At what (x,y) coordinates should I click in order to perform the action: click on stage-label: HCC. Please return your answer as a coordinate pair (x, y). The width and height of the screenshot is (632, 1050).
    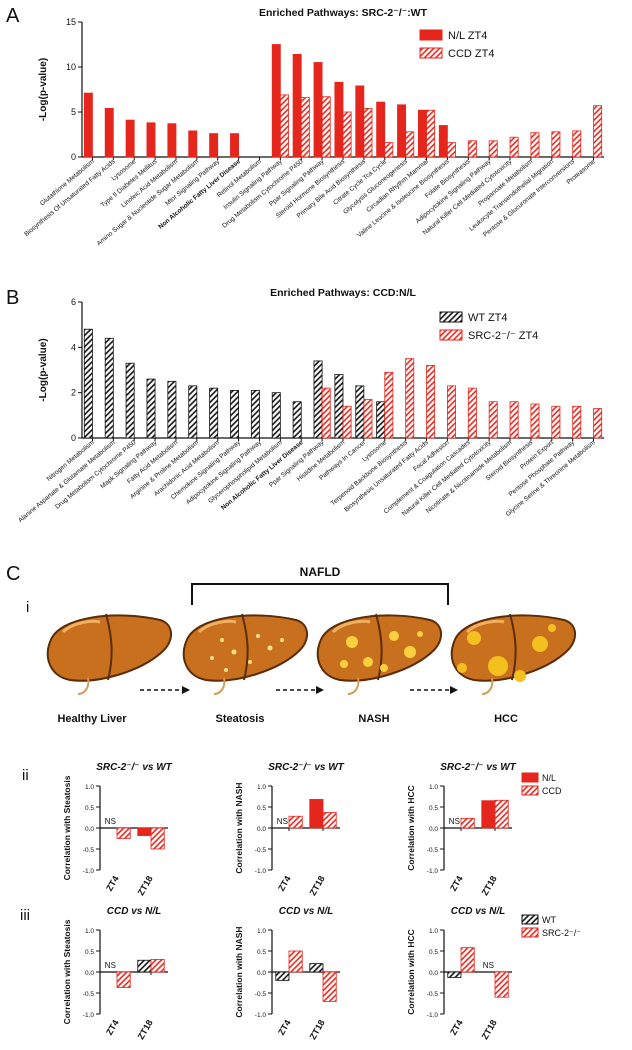
    Looking at the image, I should click on (506, 719).